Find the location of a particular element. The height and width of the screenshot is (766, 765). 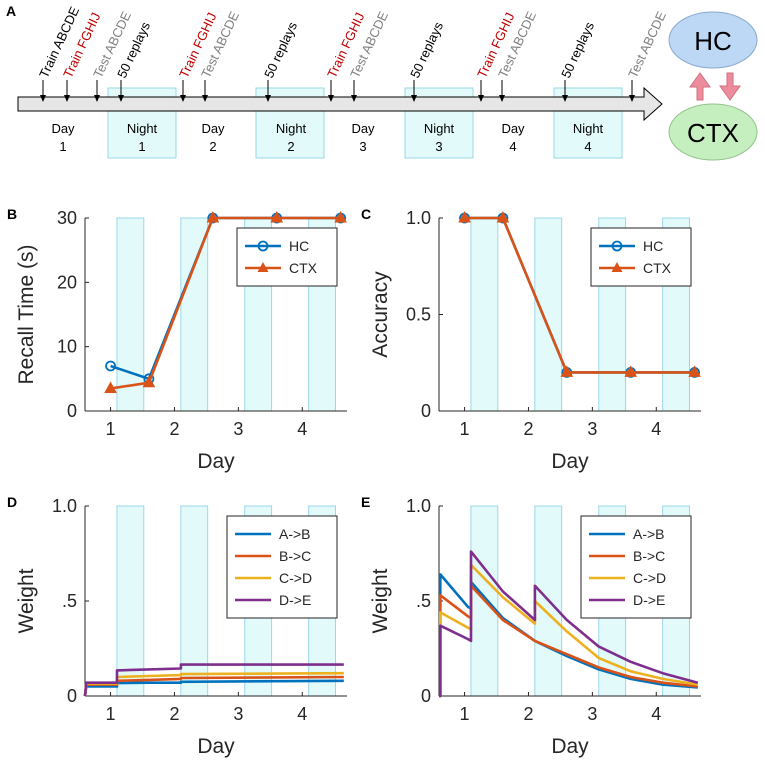

data-point-hc is located at coordinates (110, 366).